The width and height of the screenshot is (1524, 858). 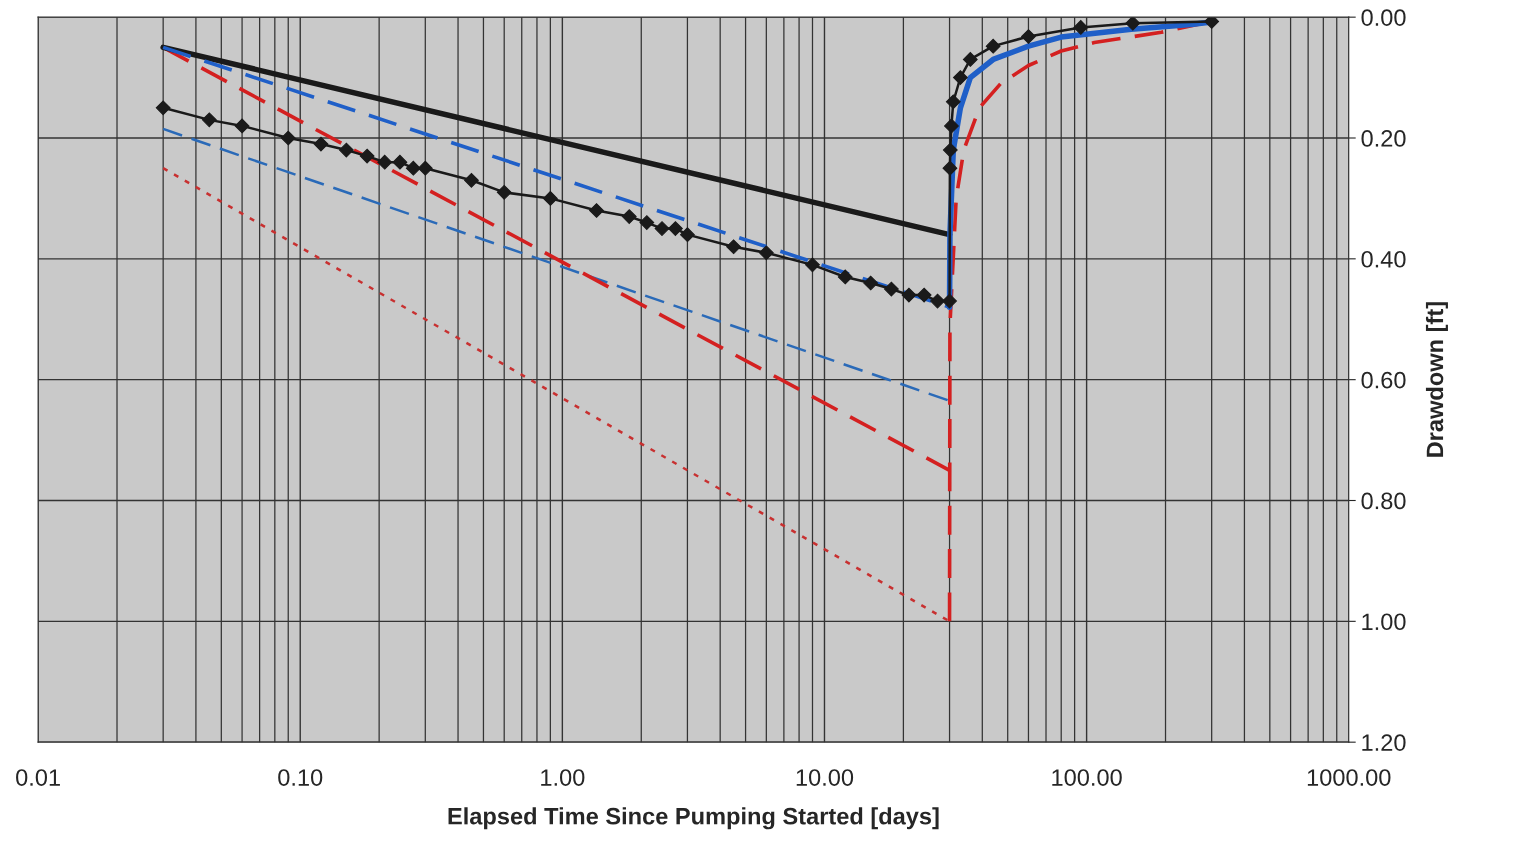 I want to click on y-tick-label: 1.20, so click(x=1384, y=742).